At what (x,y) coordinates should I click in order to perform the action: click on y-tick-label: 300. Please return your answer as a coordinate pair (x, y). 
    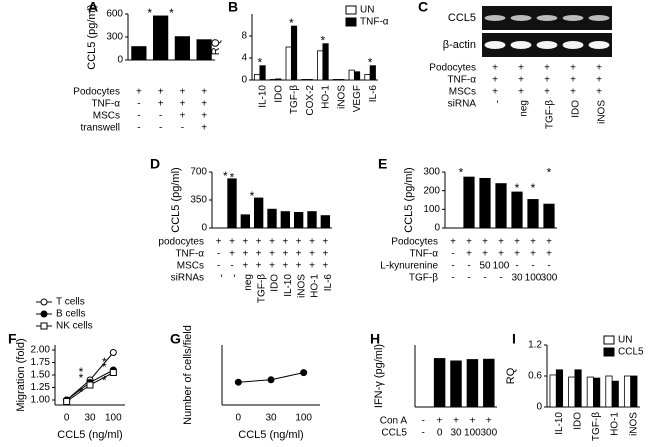
    Looking at the image, I should click on (114, 37).